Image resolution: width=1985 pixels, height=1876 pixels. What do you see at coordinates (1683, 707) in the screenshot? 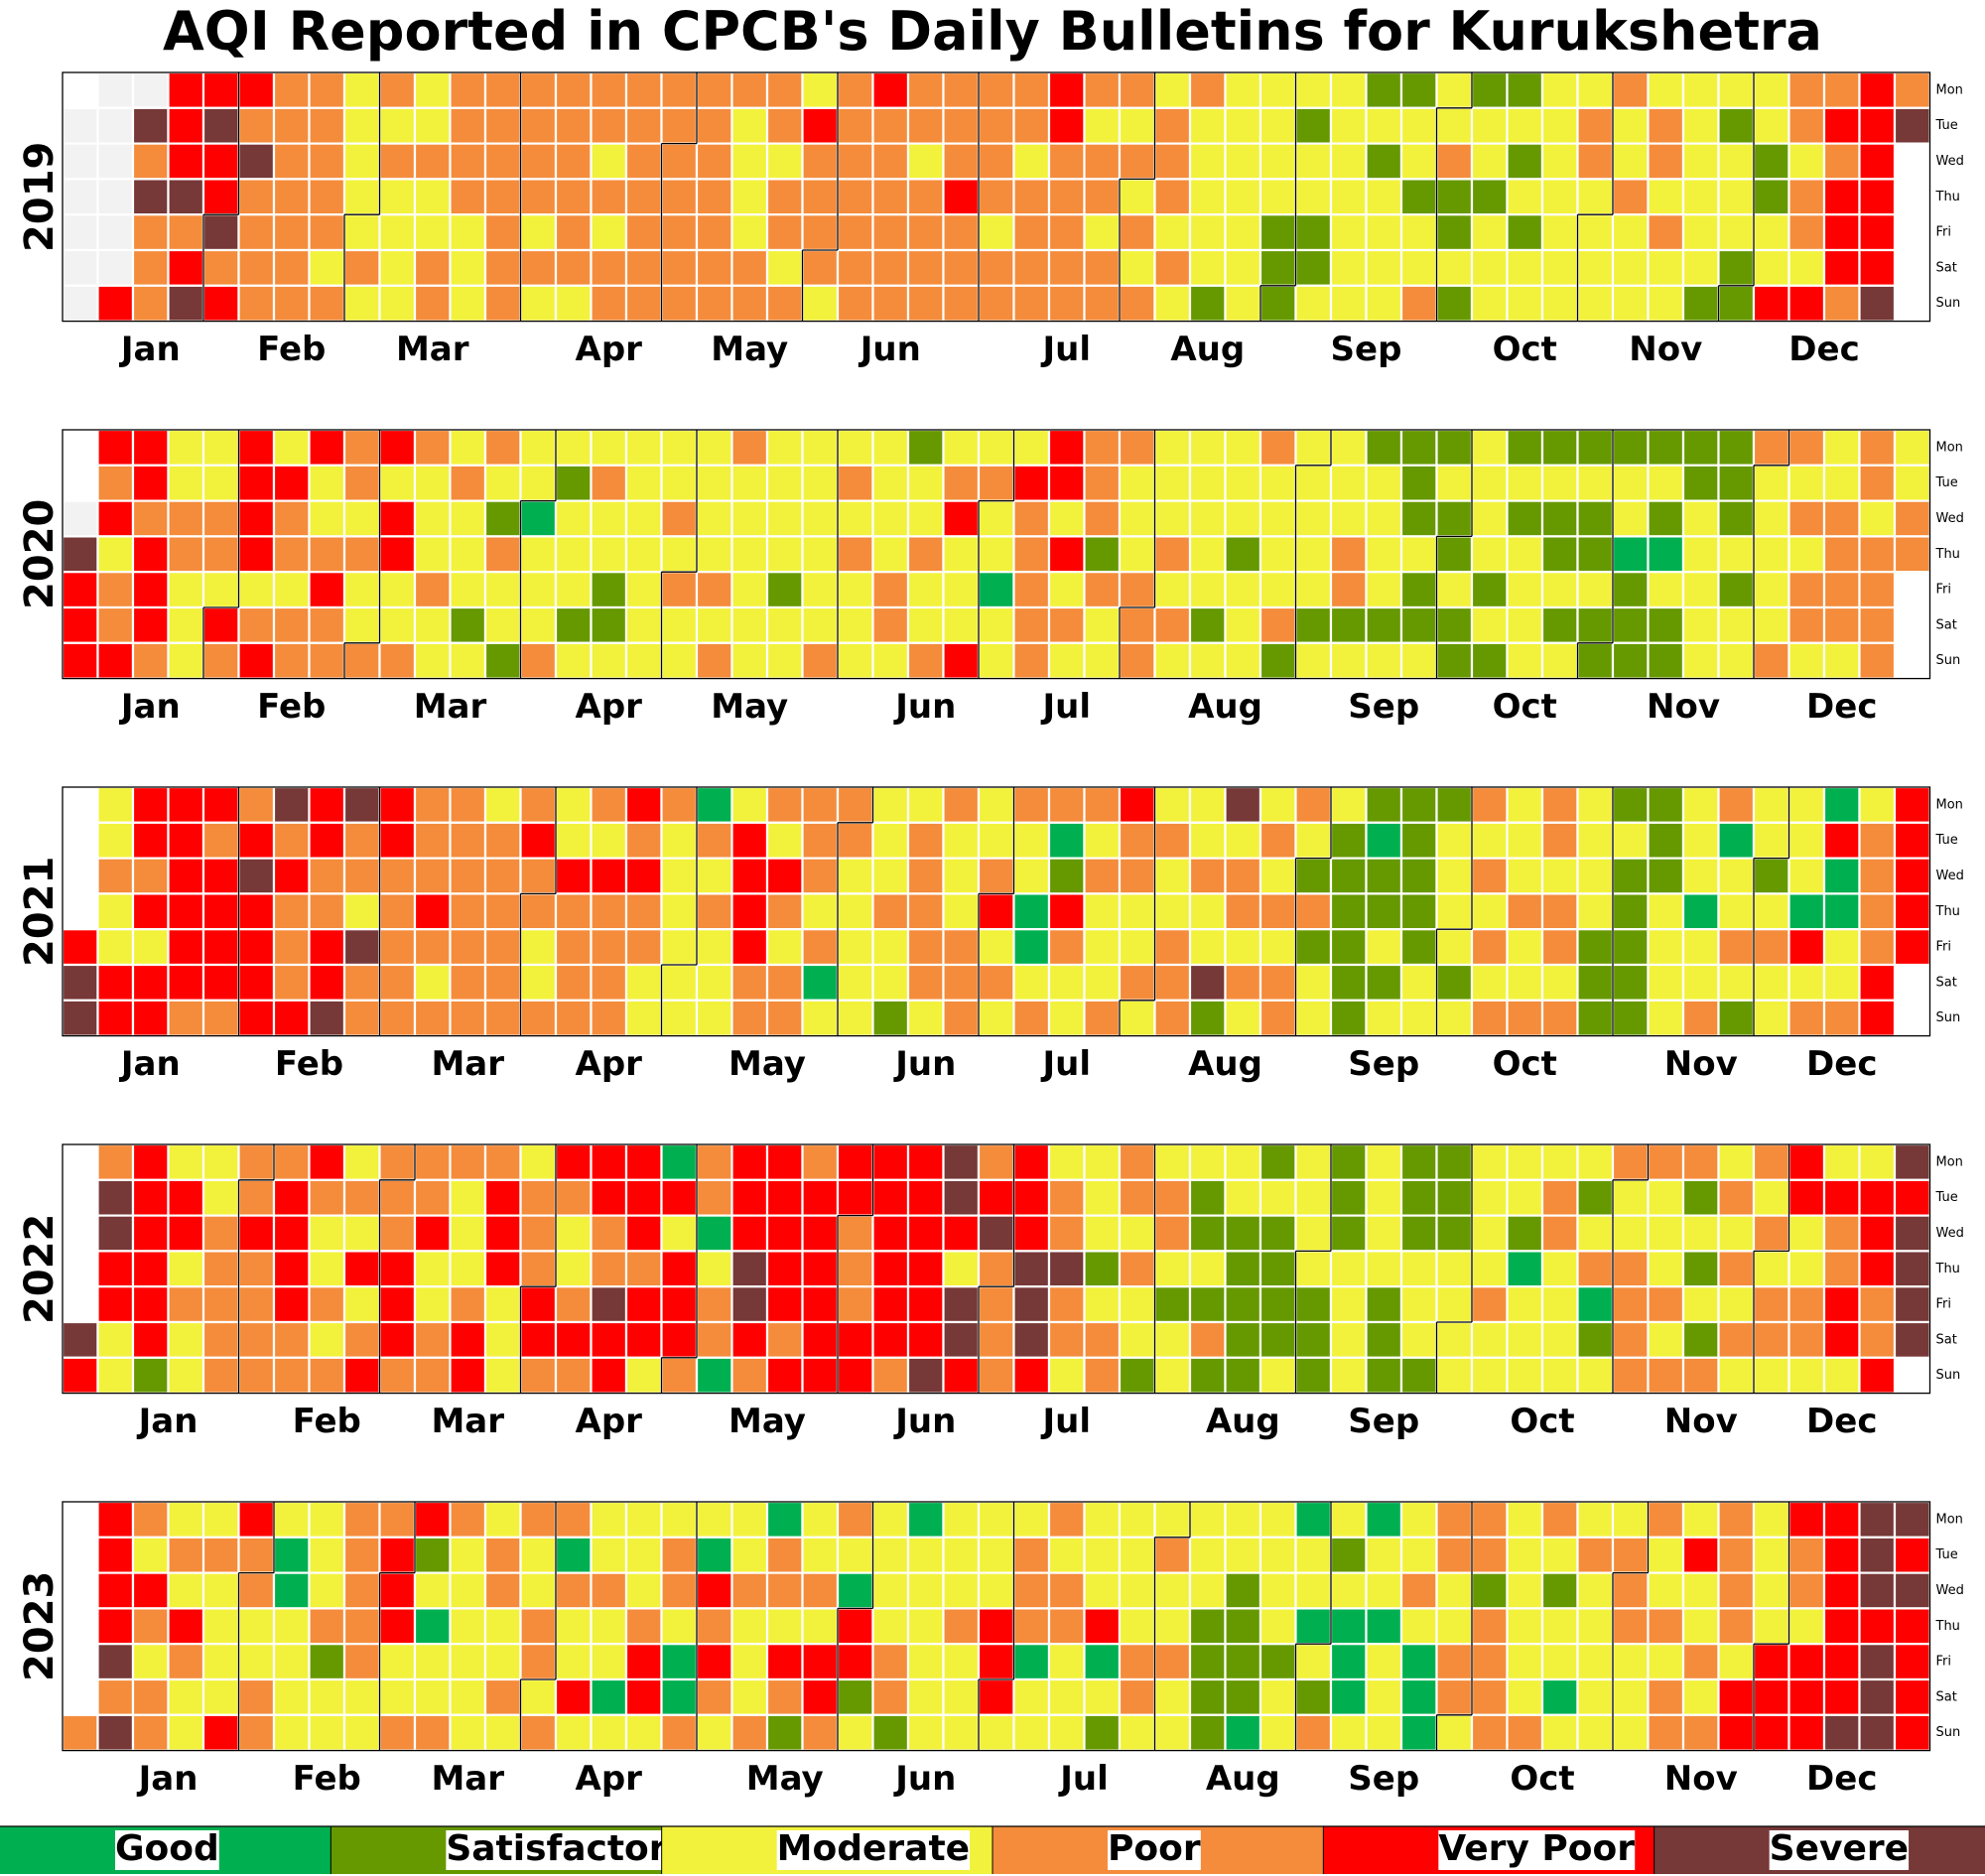
I see `month-label: Nov` at bounding box center [1683, 707].